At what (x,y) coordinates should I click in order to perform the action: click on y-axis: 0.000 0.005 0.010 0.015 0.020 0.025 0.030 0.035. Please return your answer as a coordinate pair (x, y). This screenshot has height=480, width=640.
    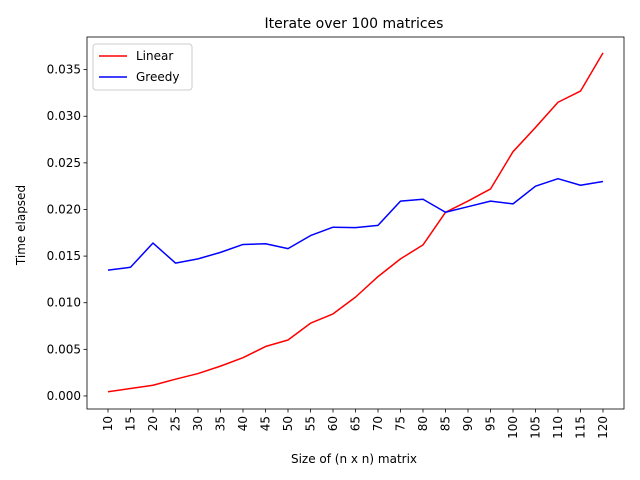
    Looking at the image, I should click on (67, 233).